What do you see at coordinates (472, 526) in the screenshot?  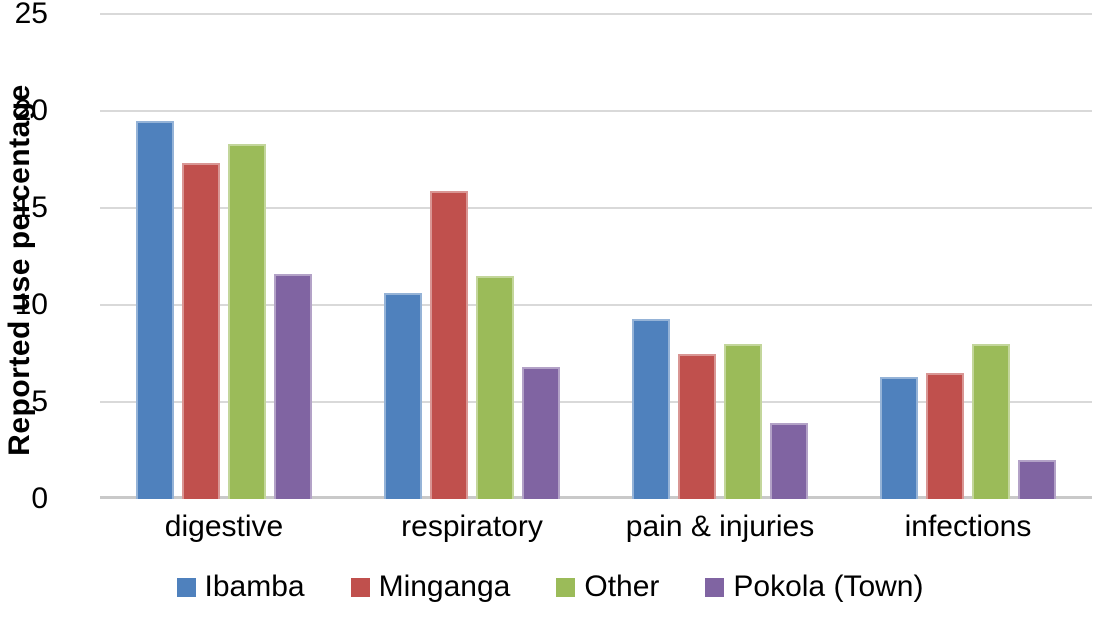 I see `category-label-respiratory: respiratory` at bounding box center [472, 526].